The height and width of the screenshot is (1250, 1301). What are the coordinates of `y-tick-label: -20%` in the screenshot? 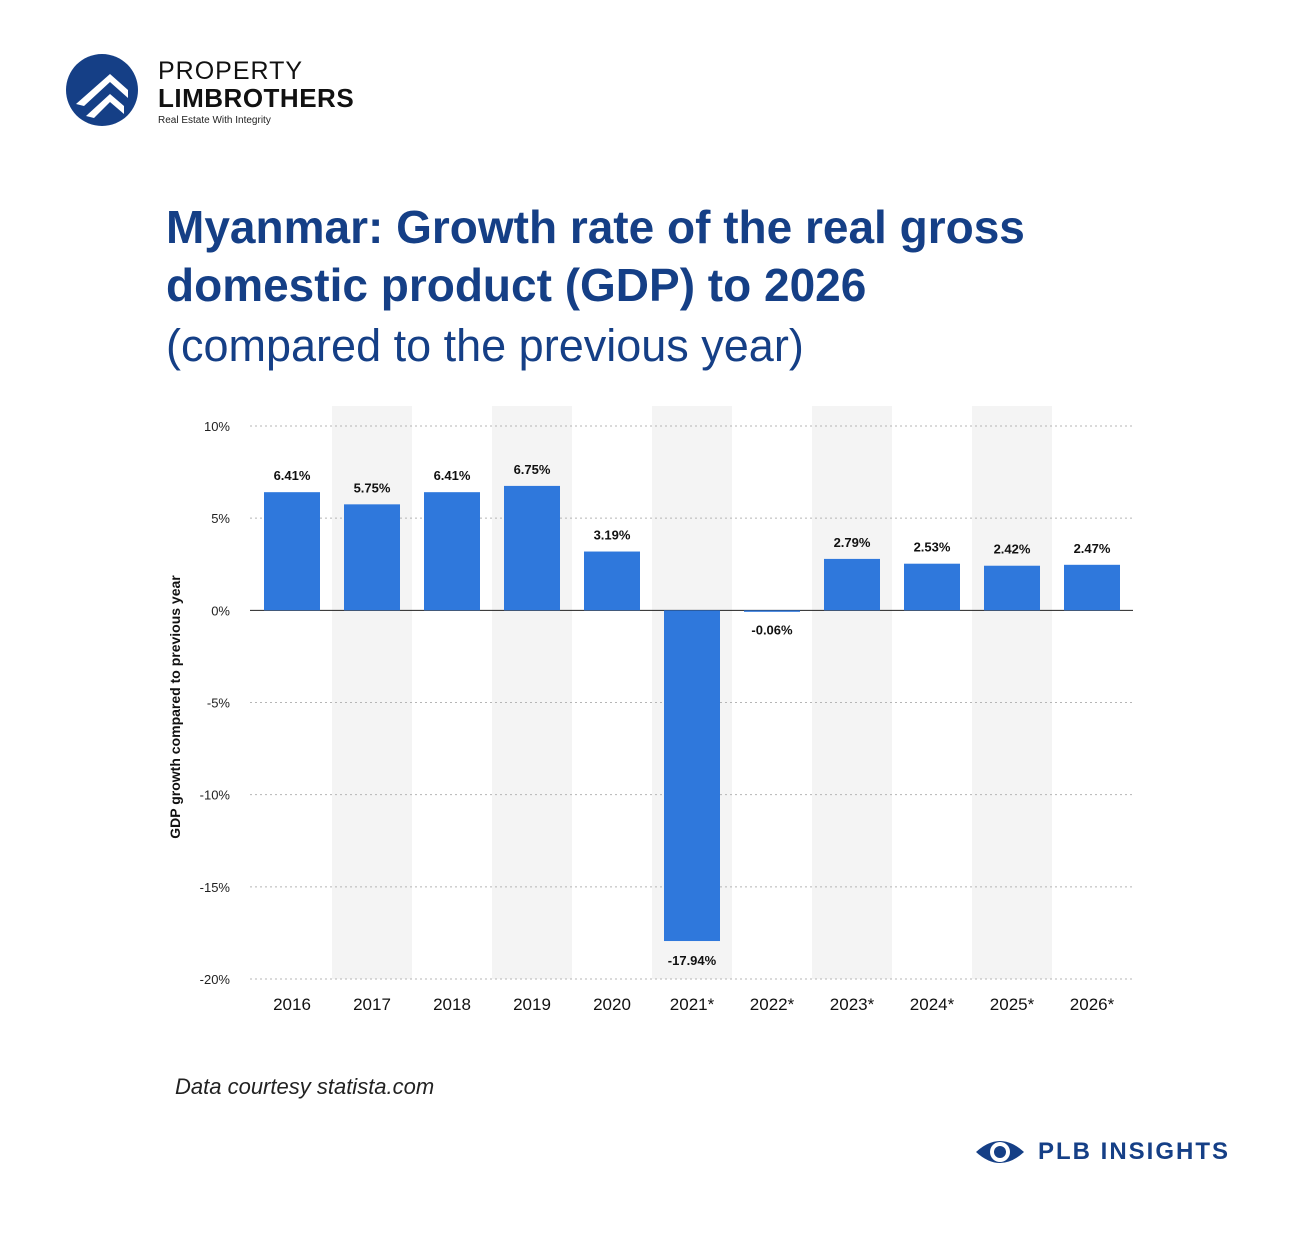 It's located at (215, 979).